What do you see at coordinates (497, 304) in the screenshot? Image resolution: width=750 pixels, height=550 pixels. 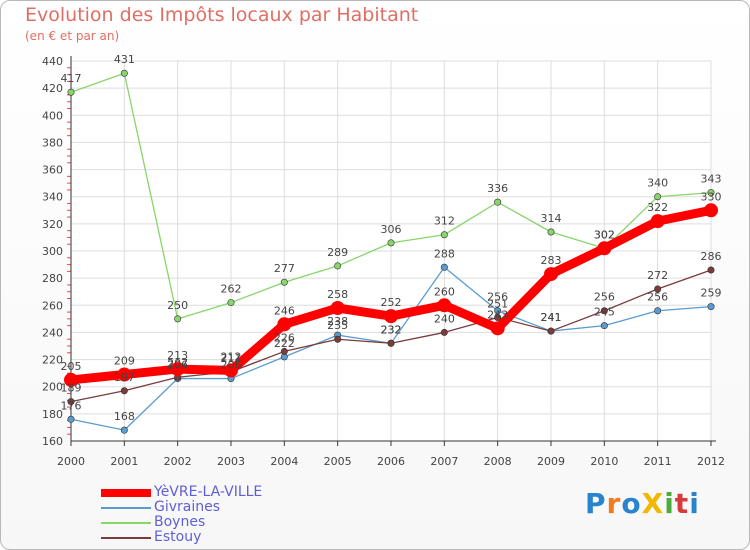 I see `data-label: 251` at bounding box center [497, 304].